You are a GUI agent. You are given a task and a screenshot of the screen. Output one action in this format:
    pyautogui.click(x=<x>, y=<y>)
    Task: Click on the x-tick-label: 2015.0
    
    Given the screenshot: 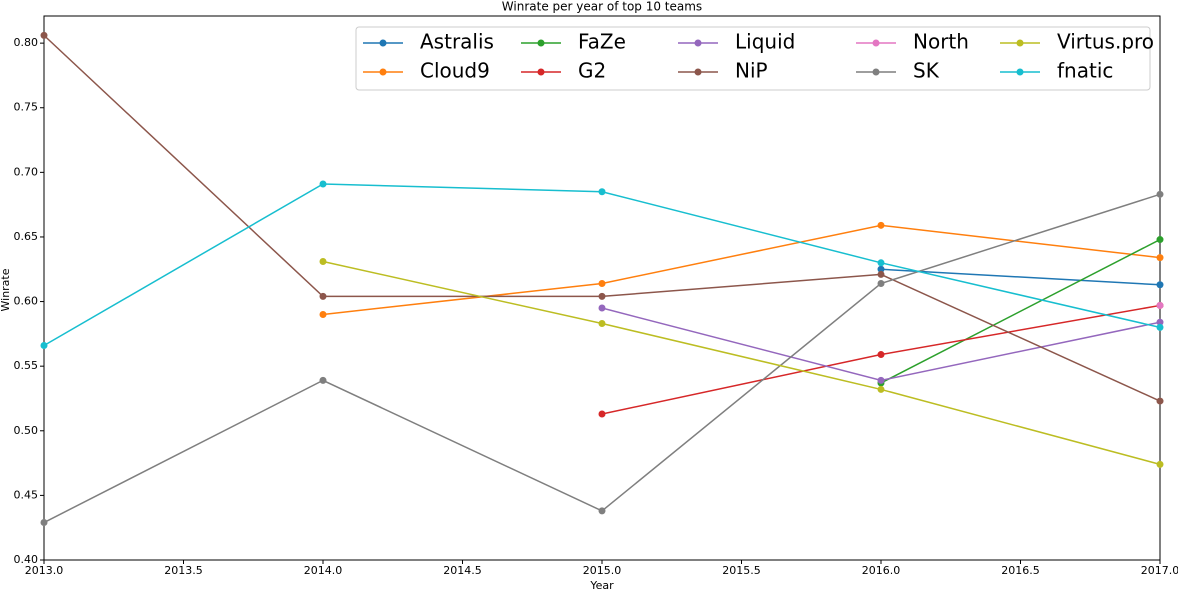 What is the action you would take?
    pyautogui.click(x=602, y=570)
    